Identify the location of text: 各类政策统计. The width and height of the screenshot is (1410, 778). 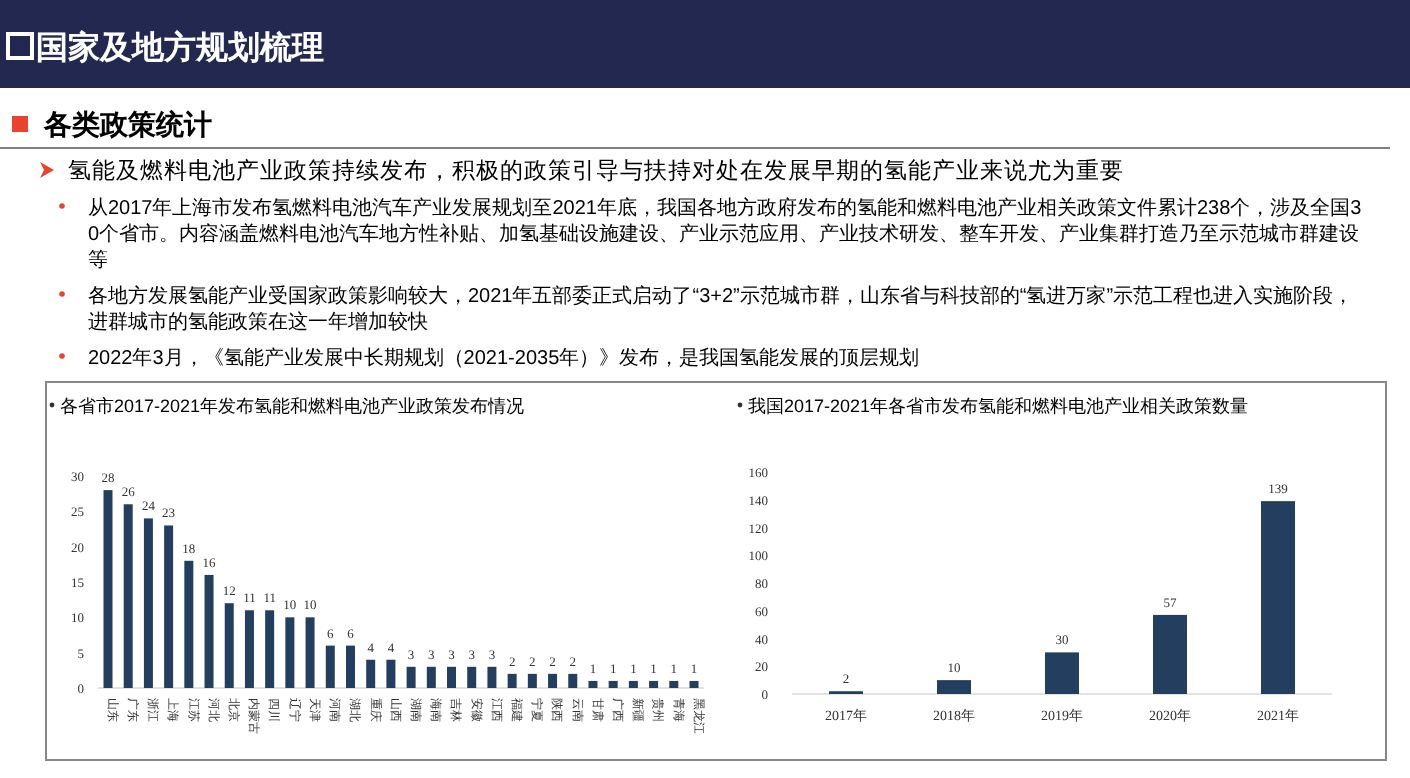
(127, 124).